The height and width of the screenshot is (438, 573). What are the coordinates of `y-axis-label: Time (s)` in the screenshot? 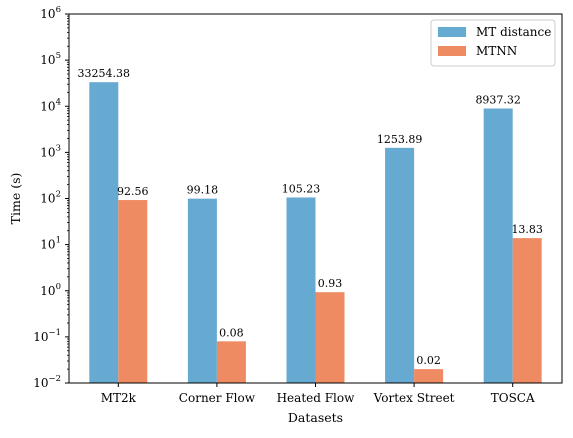 It's located at (15, 199).